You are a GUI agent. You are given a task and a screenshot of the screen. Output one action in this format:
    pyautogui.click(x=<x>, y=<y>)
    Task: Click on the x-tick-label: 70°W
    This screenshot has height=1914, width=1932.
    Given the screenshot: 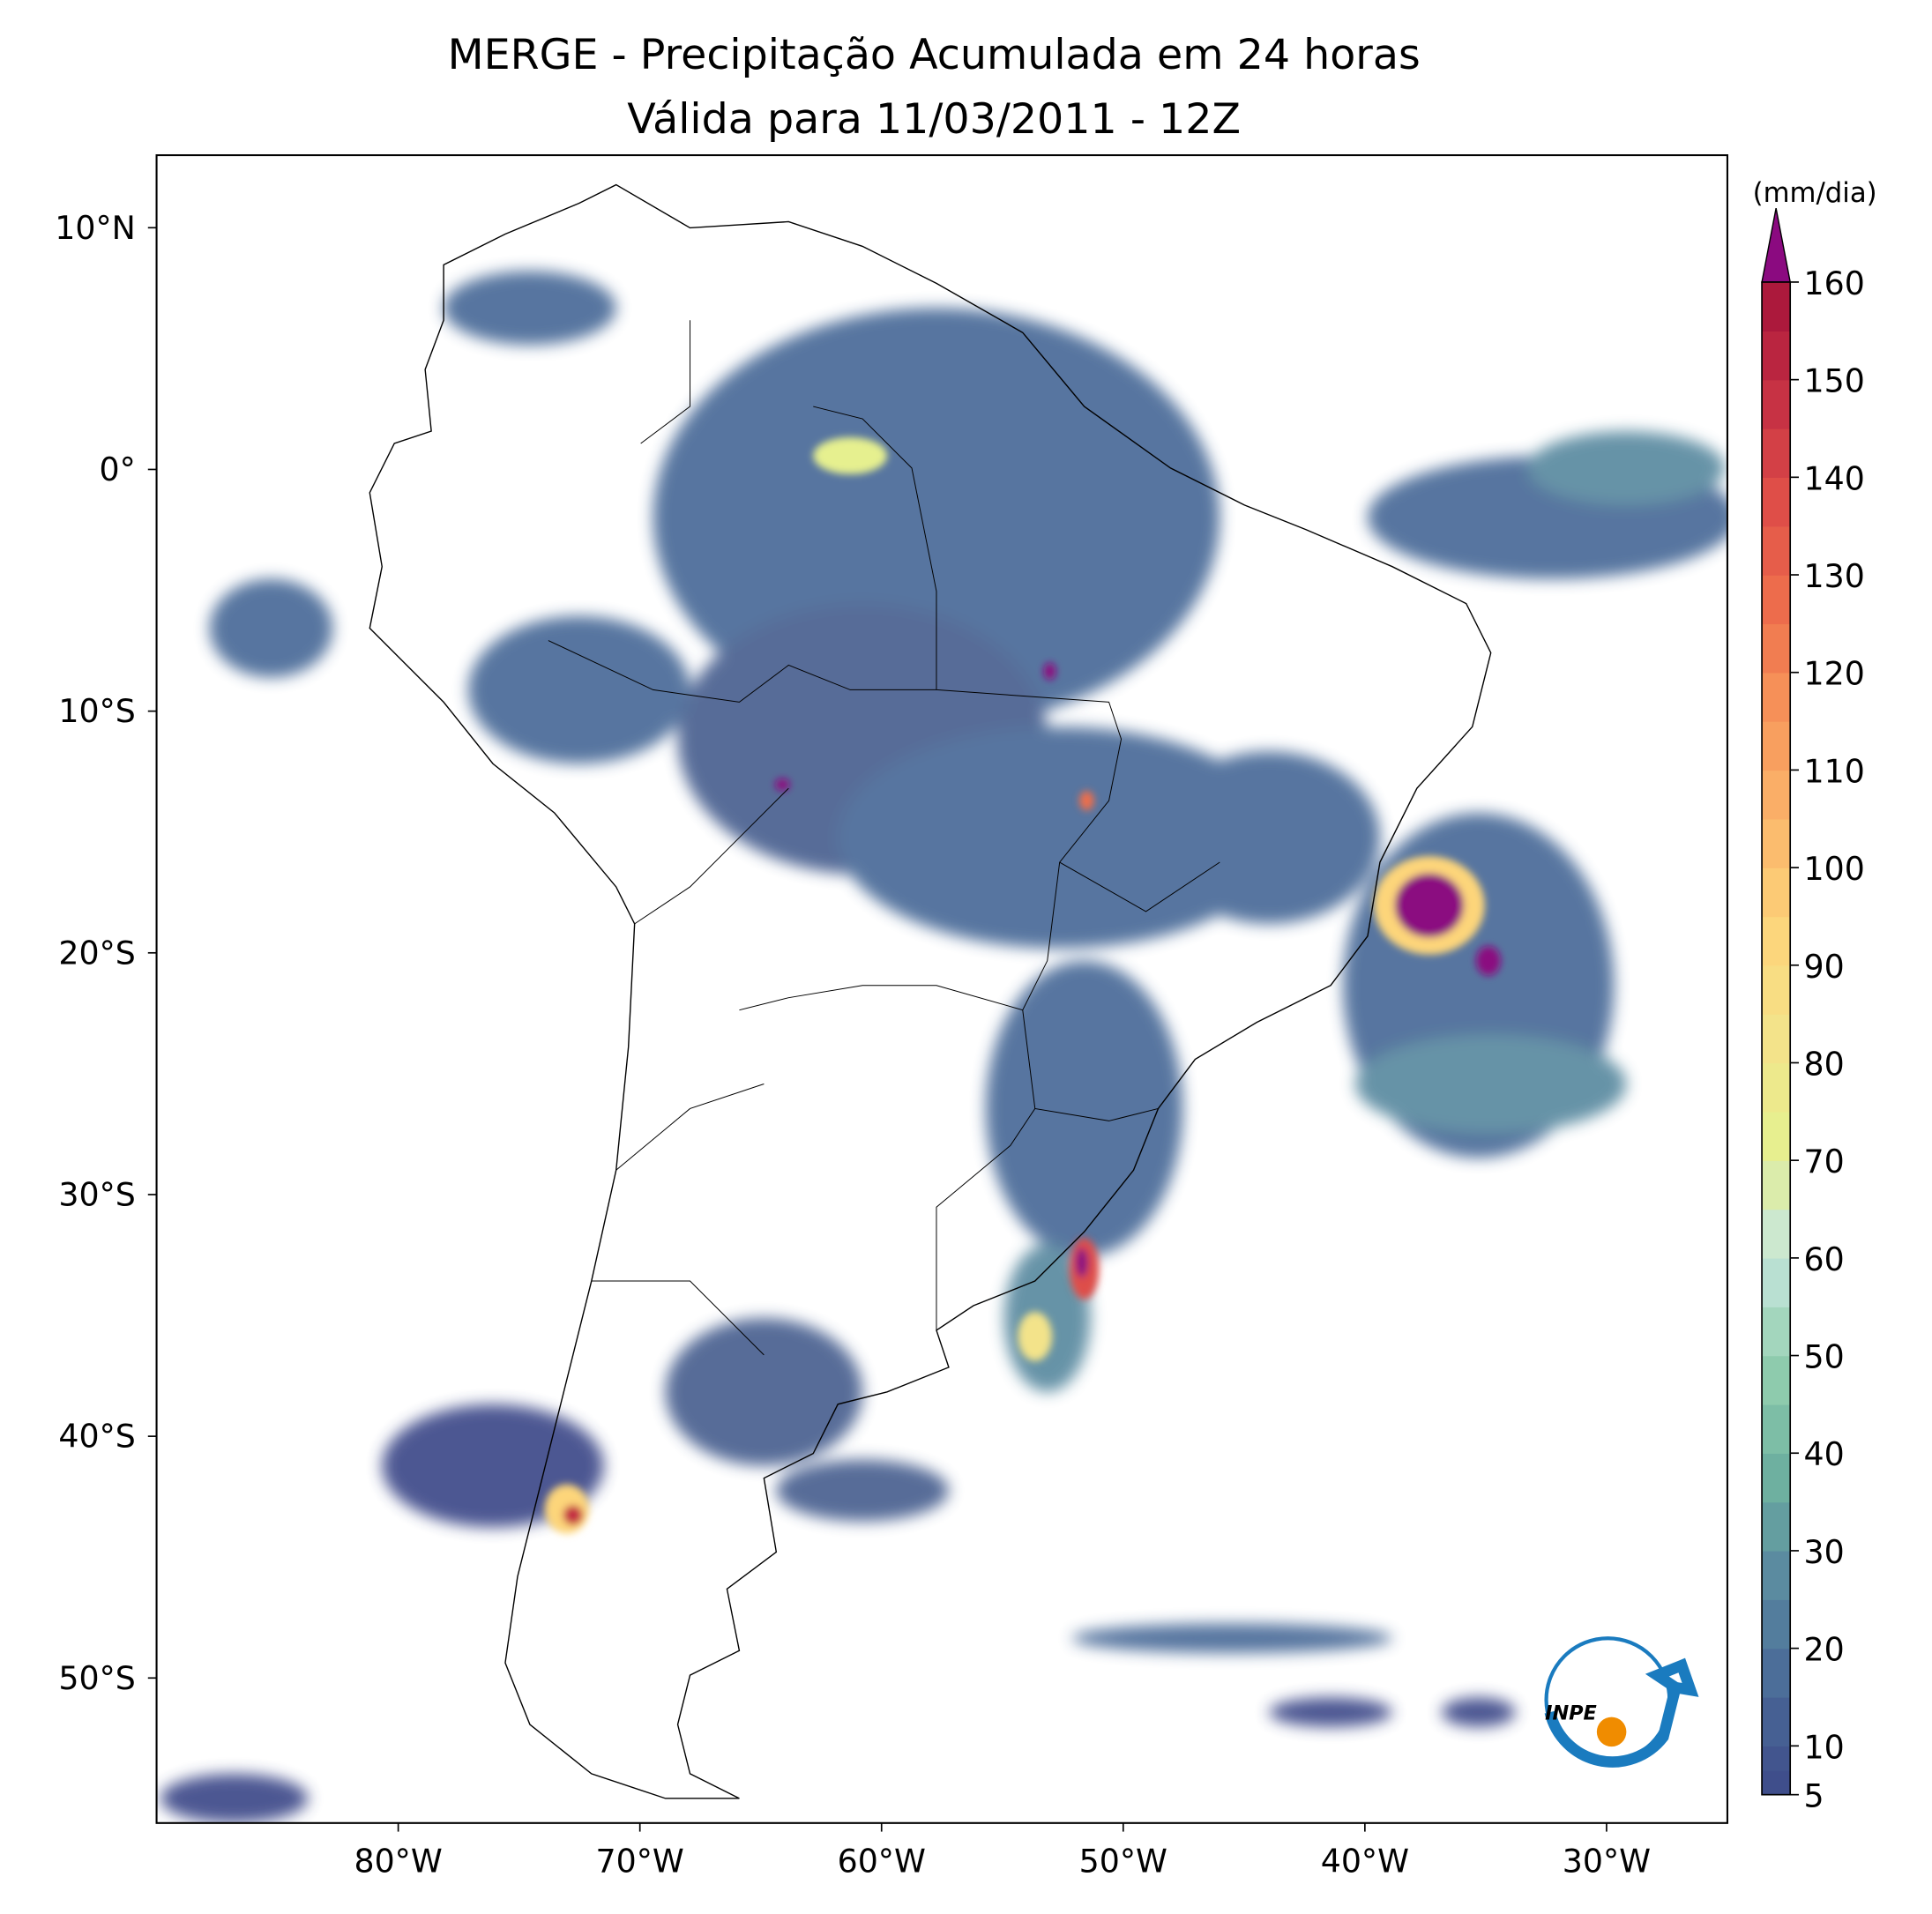 What is the action you would take?
    pyautogui.click(x=640, y=1861)
    